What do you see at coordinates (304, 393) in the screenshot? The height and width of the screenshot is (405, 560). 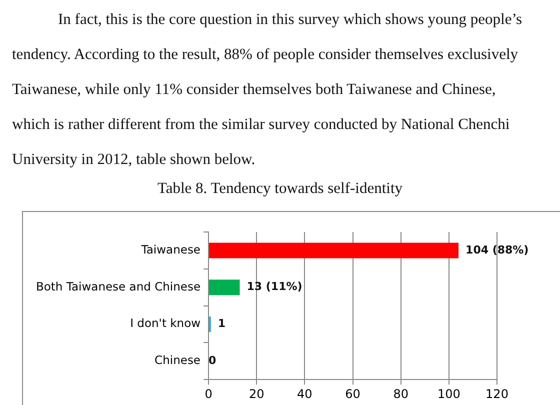 I see `x-tick-label: 40` at bounding box center [304, 393].